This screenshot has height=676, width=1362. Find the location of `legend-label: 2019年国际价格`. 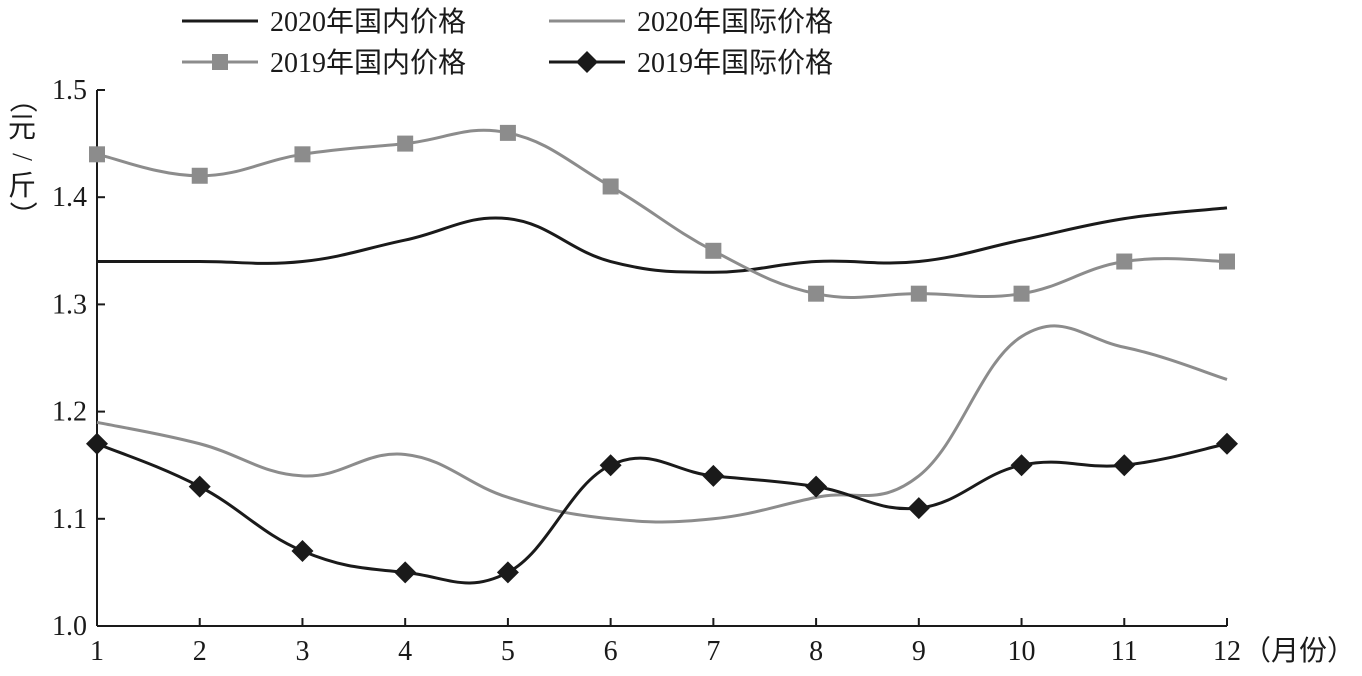

legend-label: 2019年国际价格 is located at coordinates (735, 63).